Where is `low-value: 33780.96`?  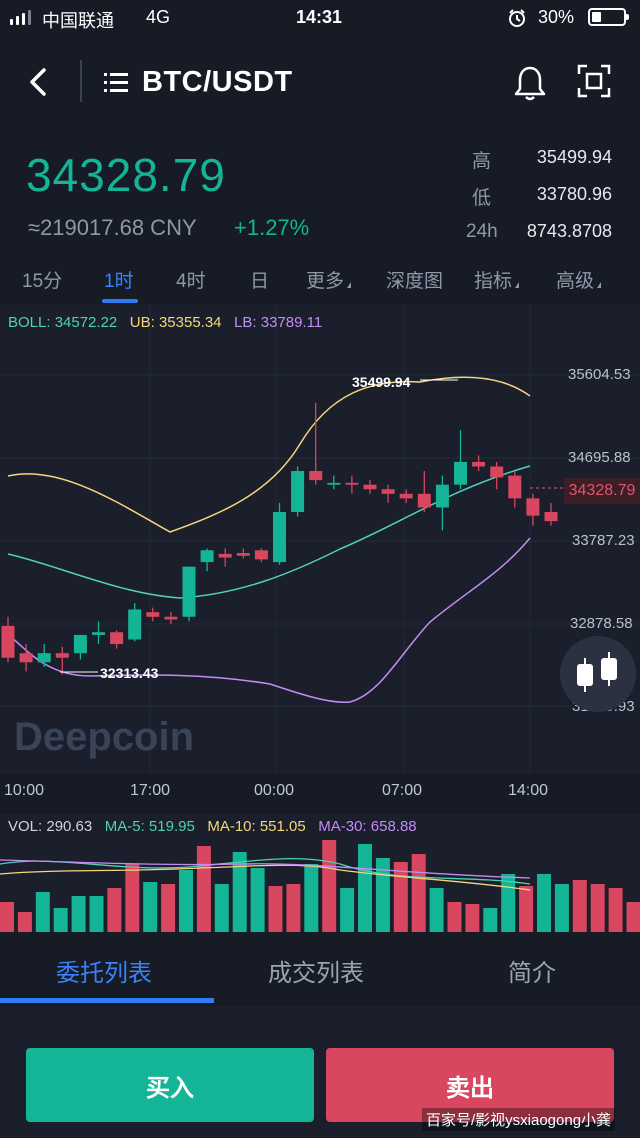 low-value: 33780.96 is located at coordinates (574, 194).